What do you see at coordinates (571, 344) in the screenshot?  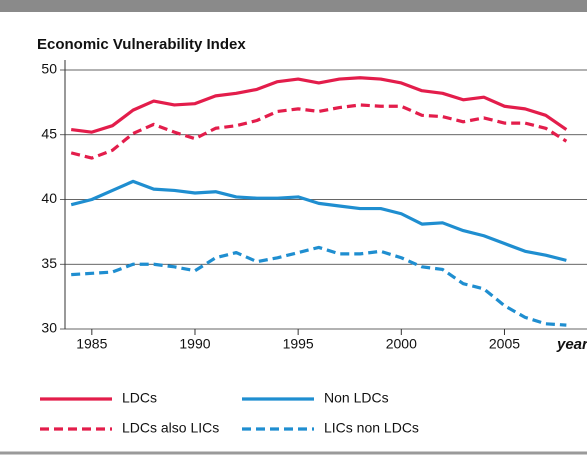 I see `x-axis-label: year` at bounding box center [571, 344].